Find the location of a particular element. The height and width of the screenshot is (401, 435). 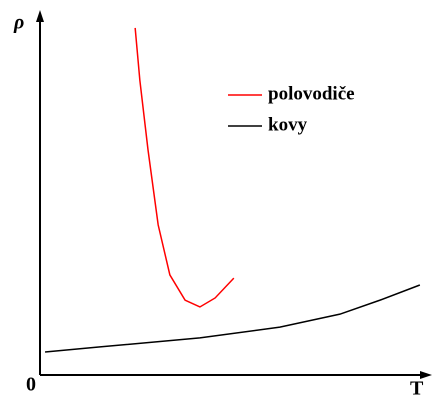

legend-label: polovodiče is located at coordinates (311, 93).